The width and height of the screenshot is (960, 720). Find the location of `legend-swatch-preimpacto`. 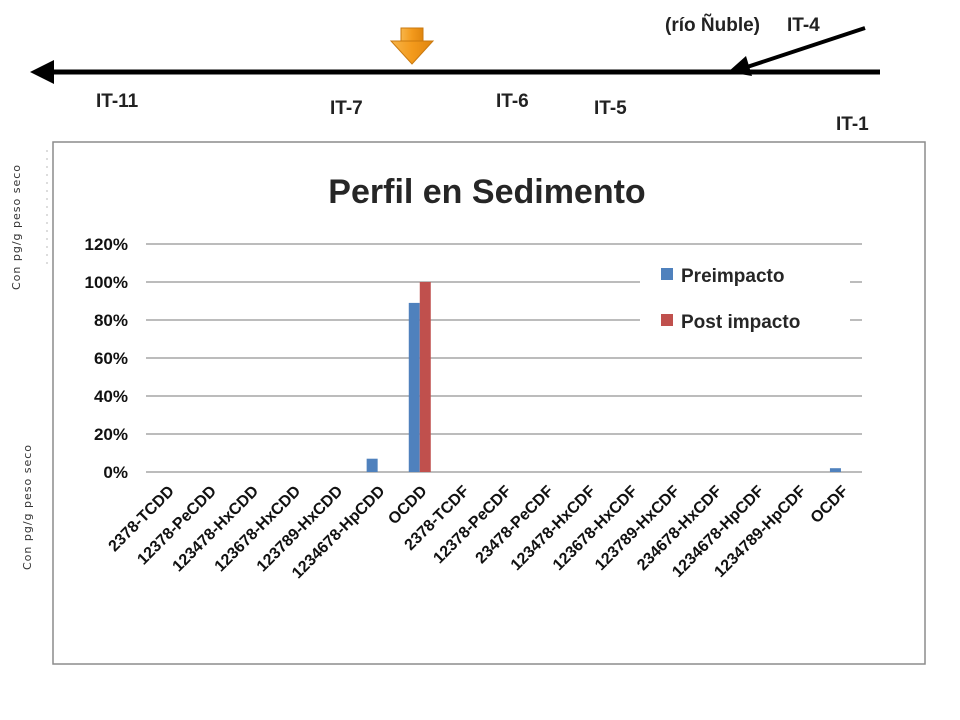

legend-swatch-preimpacto is located at coordinates (667, 274).